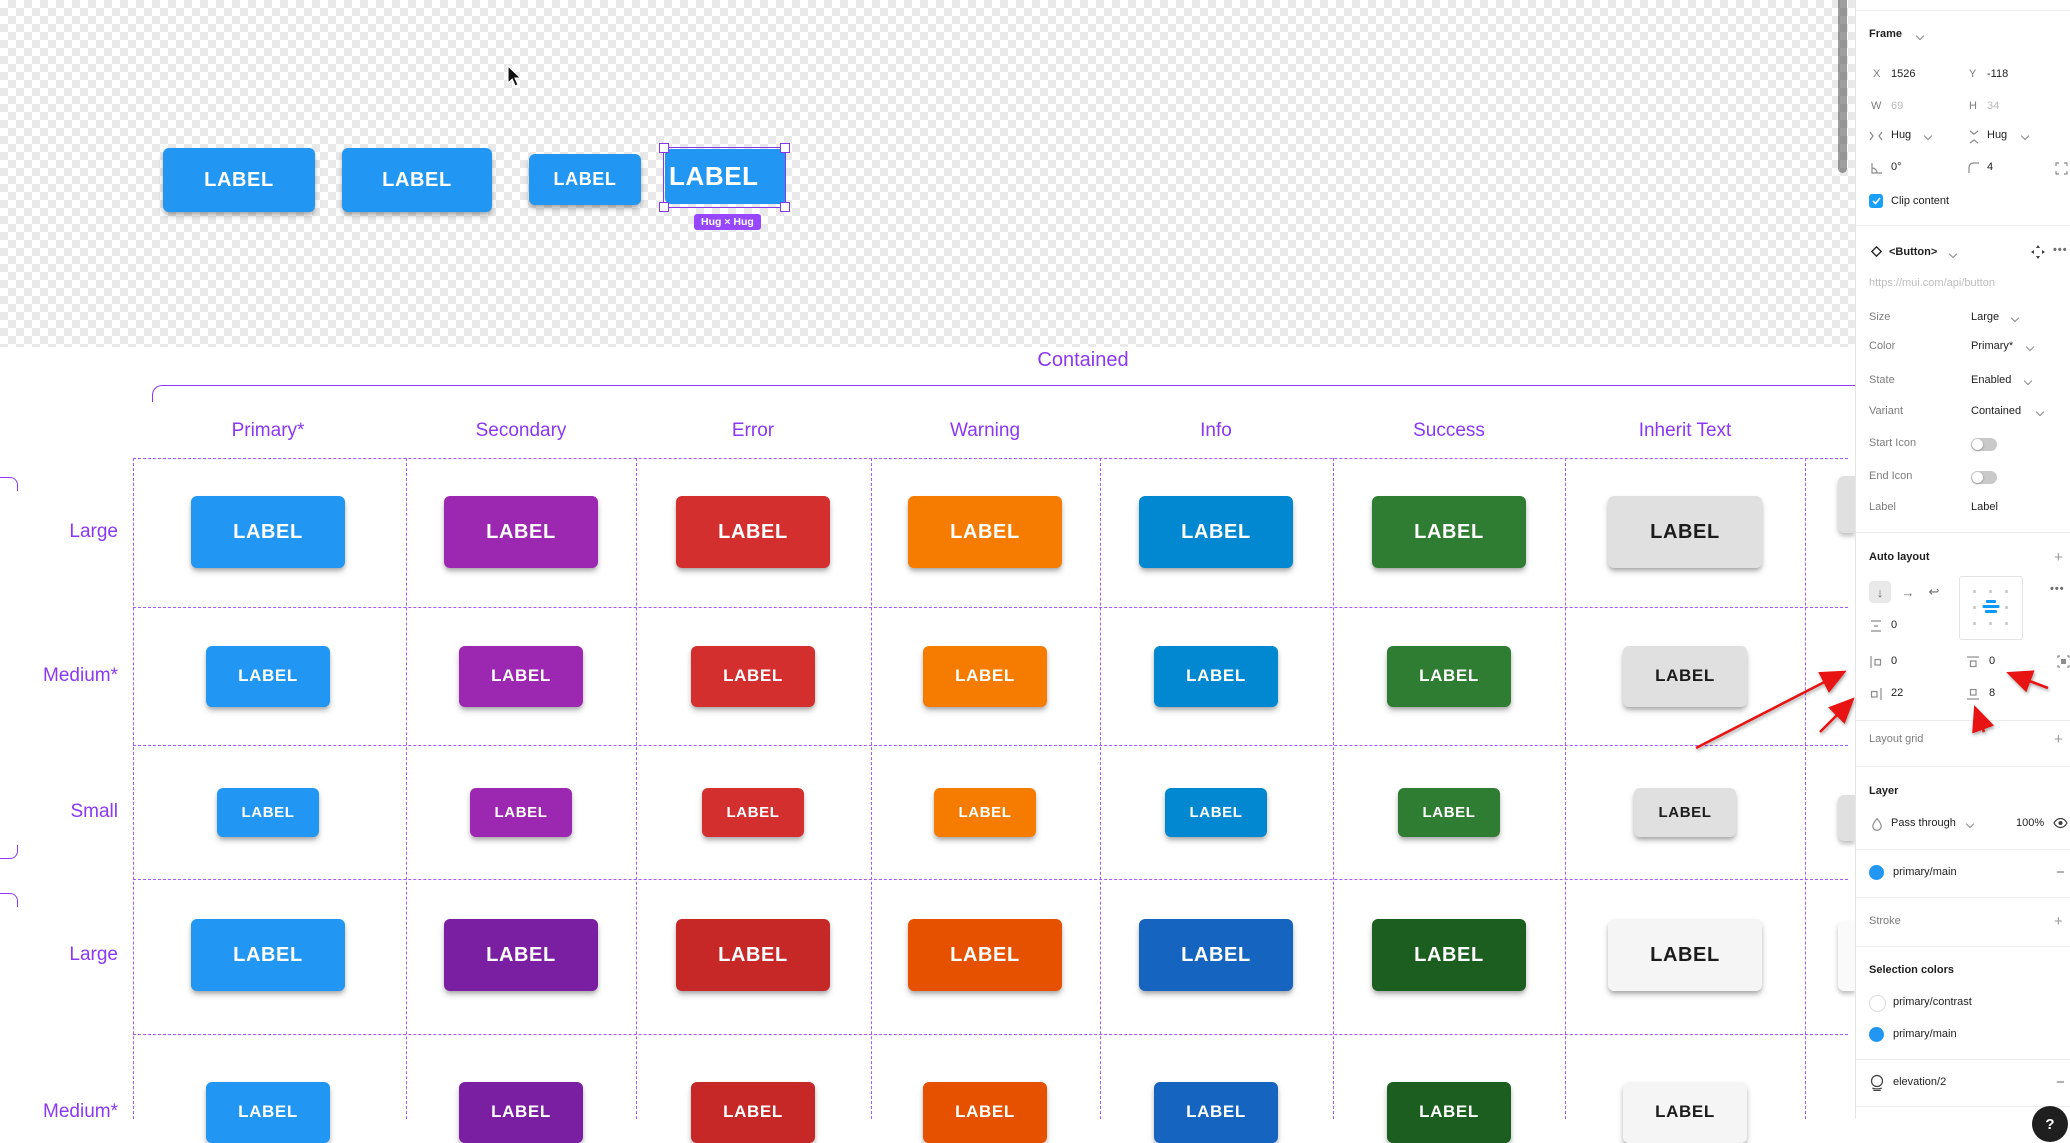  What do you see at coordinates (1992, 346) in the screenshot?
I see `color-select: Primary*` at bounding box center [1992, 346].